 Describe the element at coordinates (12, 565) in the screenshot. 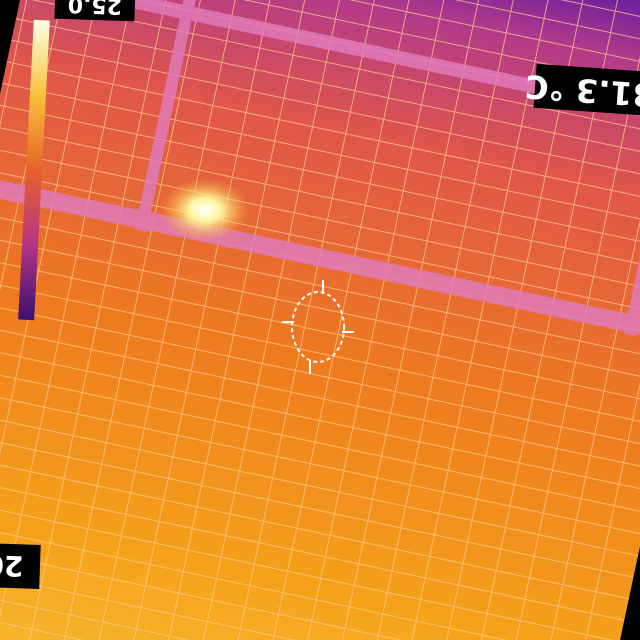

I see `scale-min: 20` at that location.